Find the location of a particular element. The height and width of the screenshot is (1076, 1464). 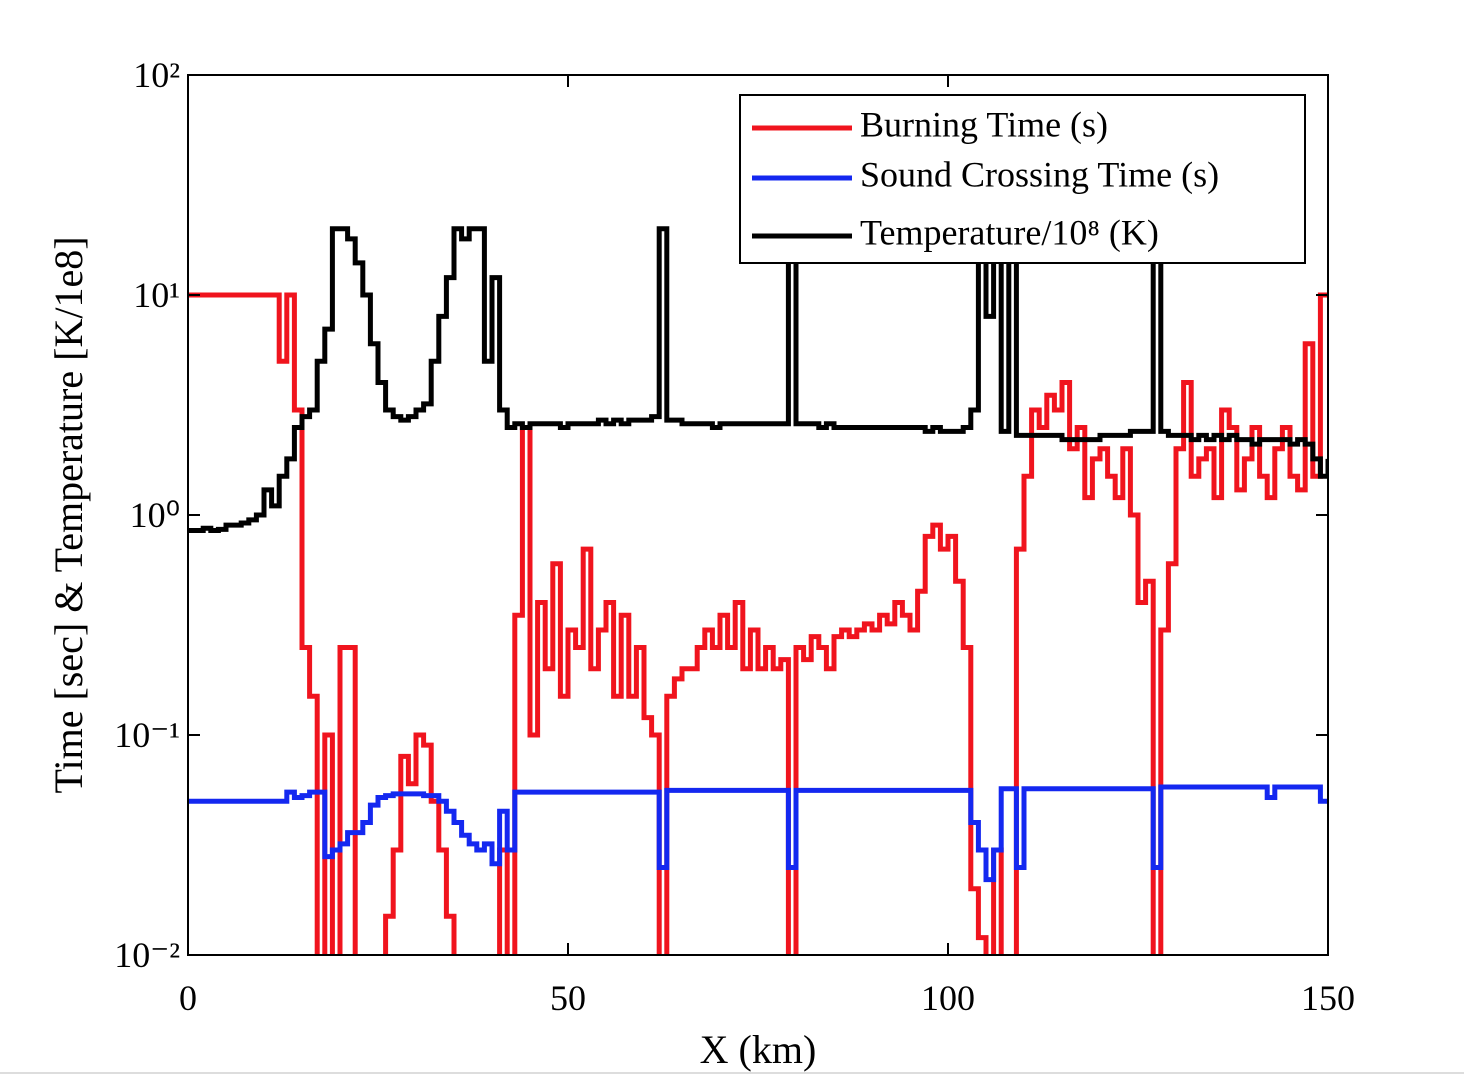

x-tick-label: 100 is located at coordinates (948, 998).